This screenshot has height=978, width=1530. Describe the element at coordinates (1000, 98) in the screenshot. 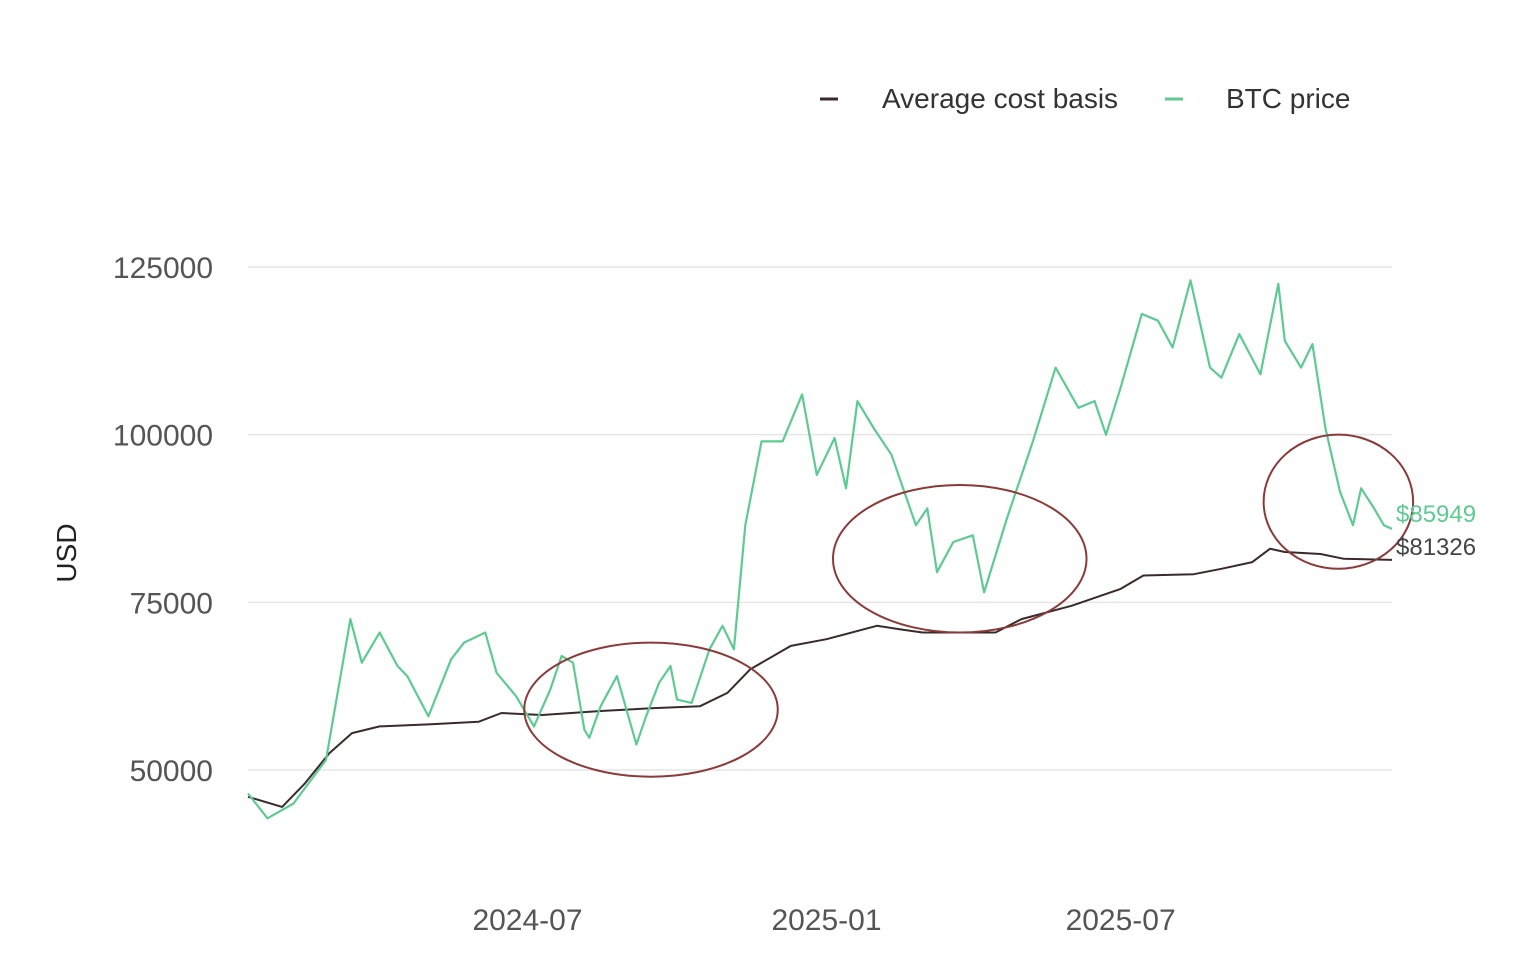

I see `legend-label-cost-basis: Average cost basis` at that location.